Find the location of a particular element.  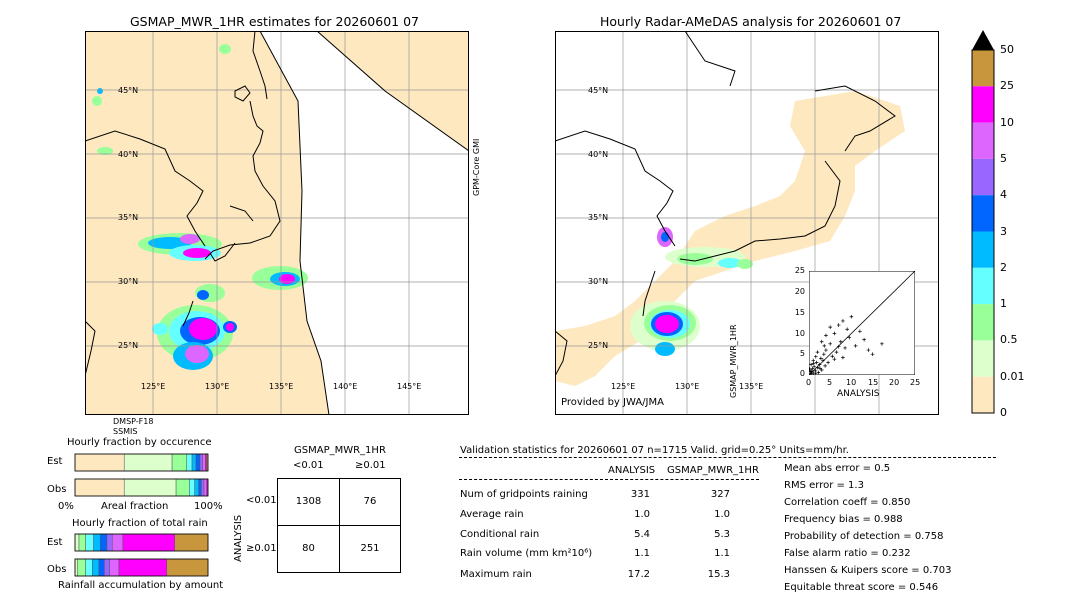

colorbar-tick-label: 3 is located at coordinates (1003, 231).